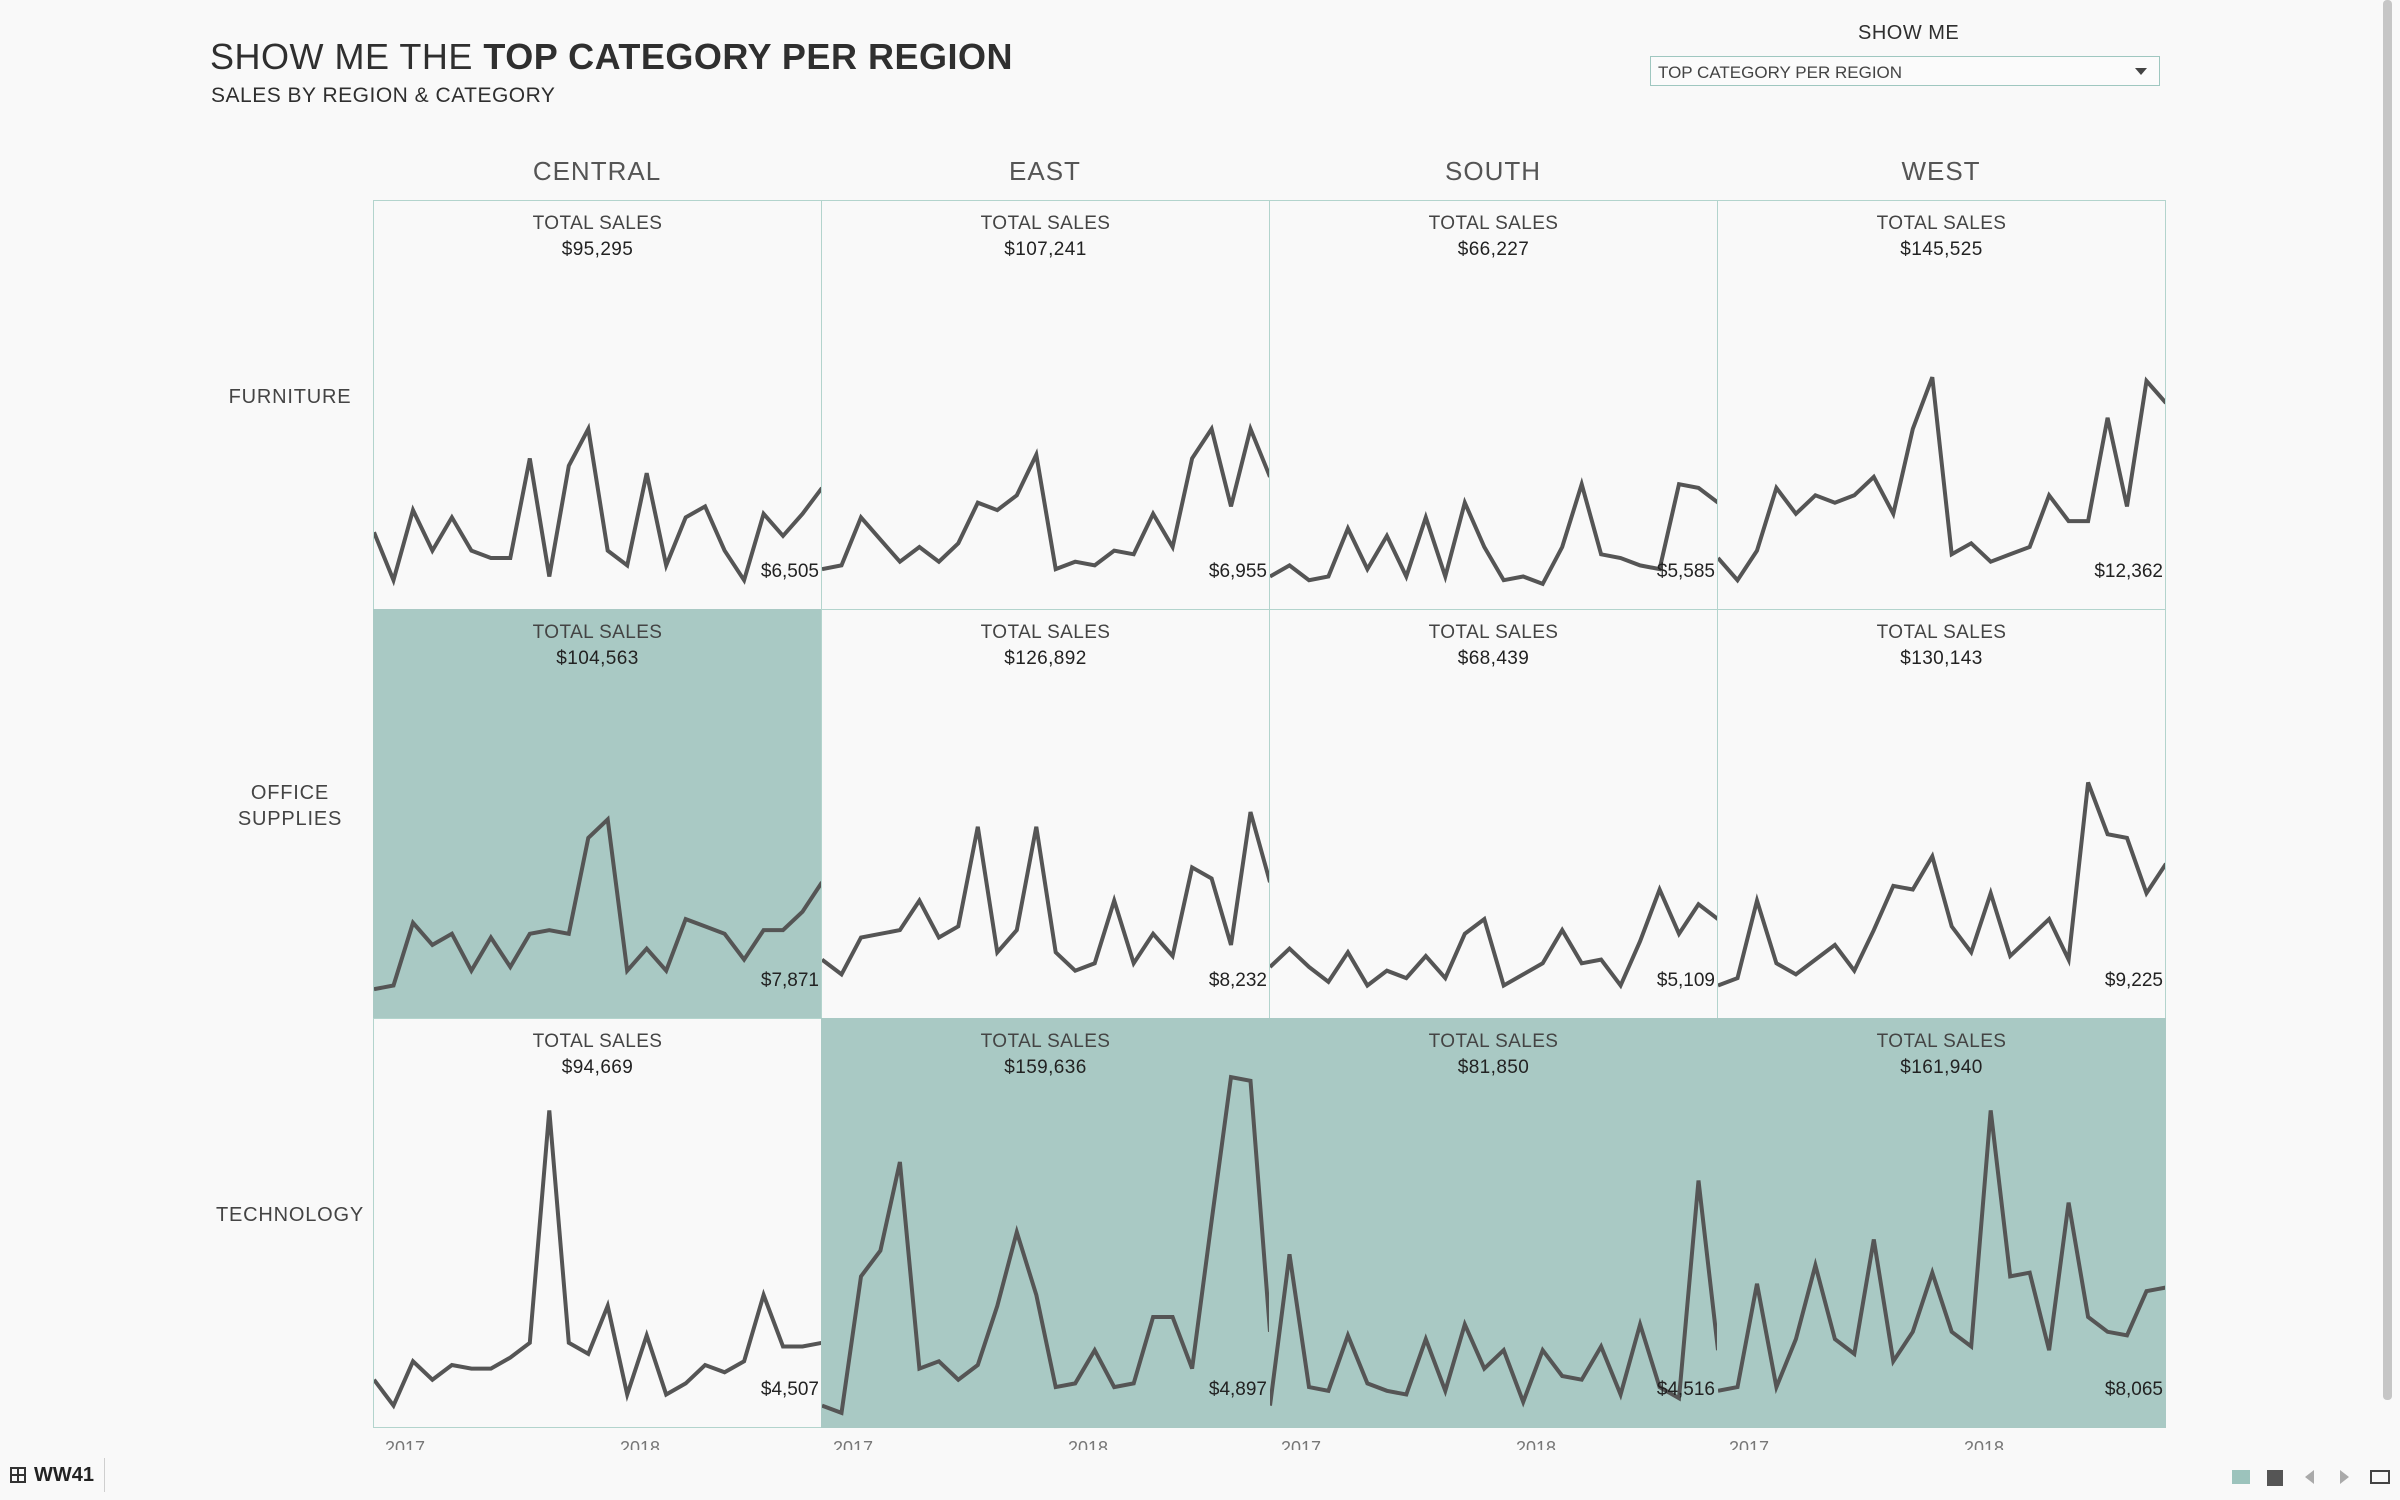  I want to click on total-sales-caption: TOTAL SALES $66,227, so click(1493, 237).